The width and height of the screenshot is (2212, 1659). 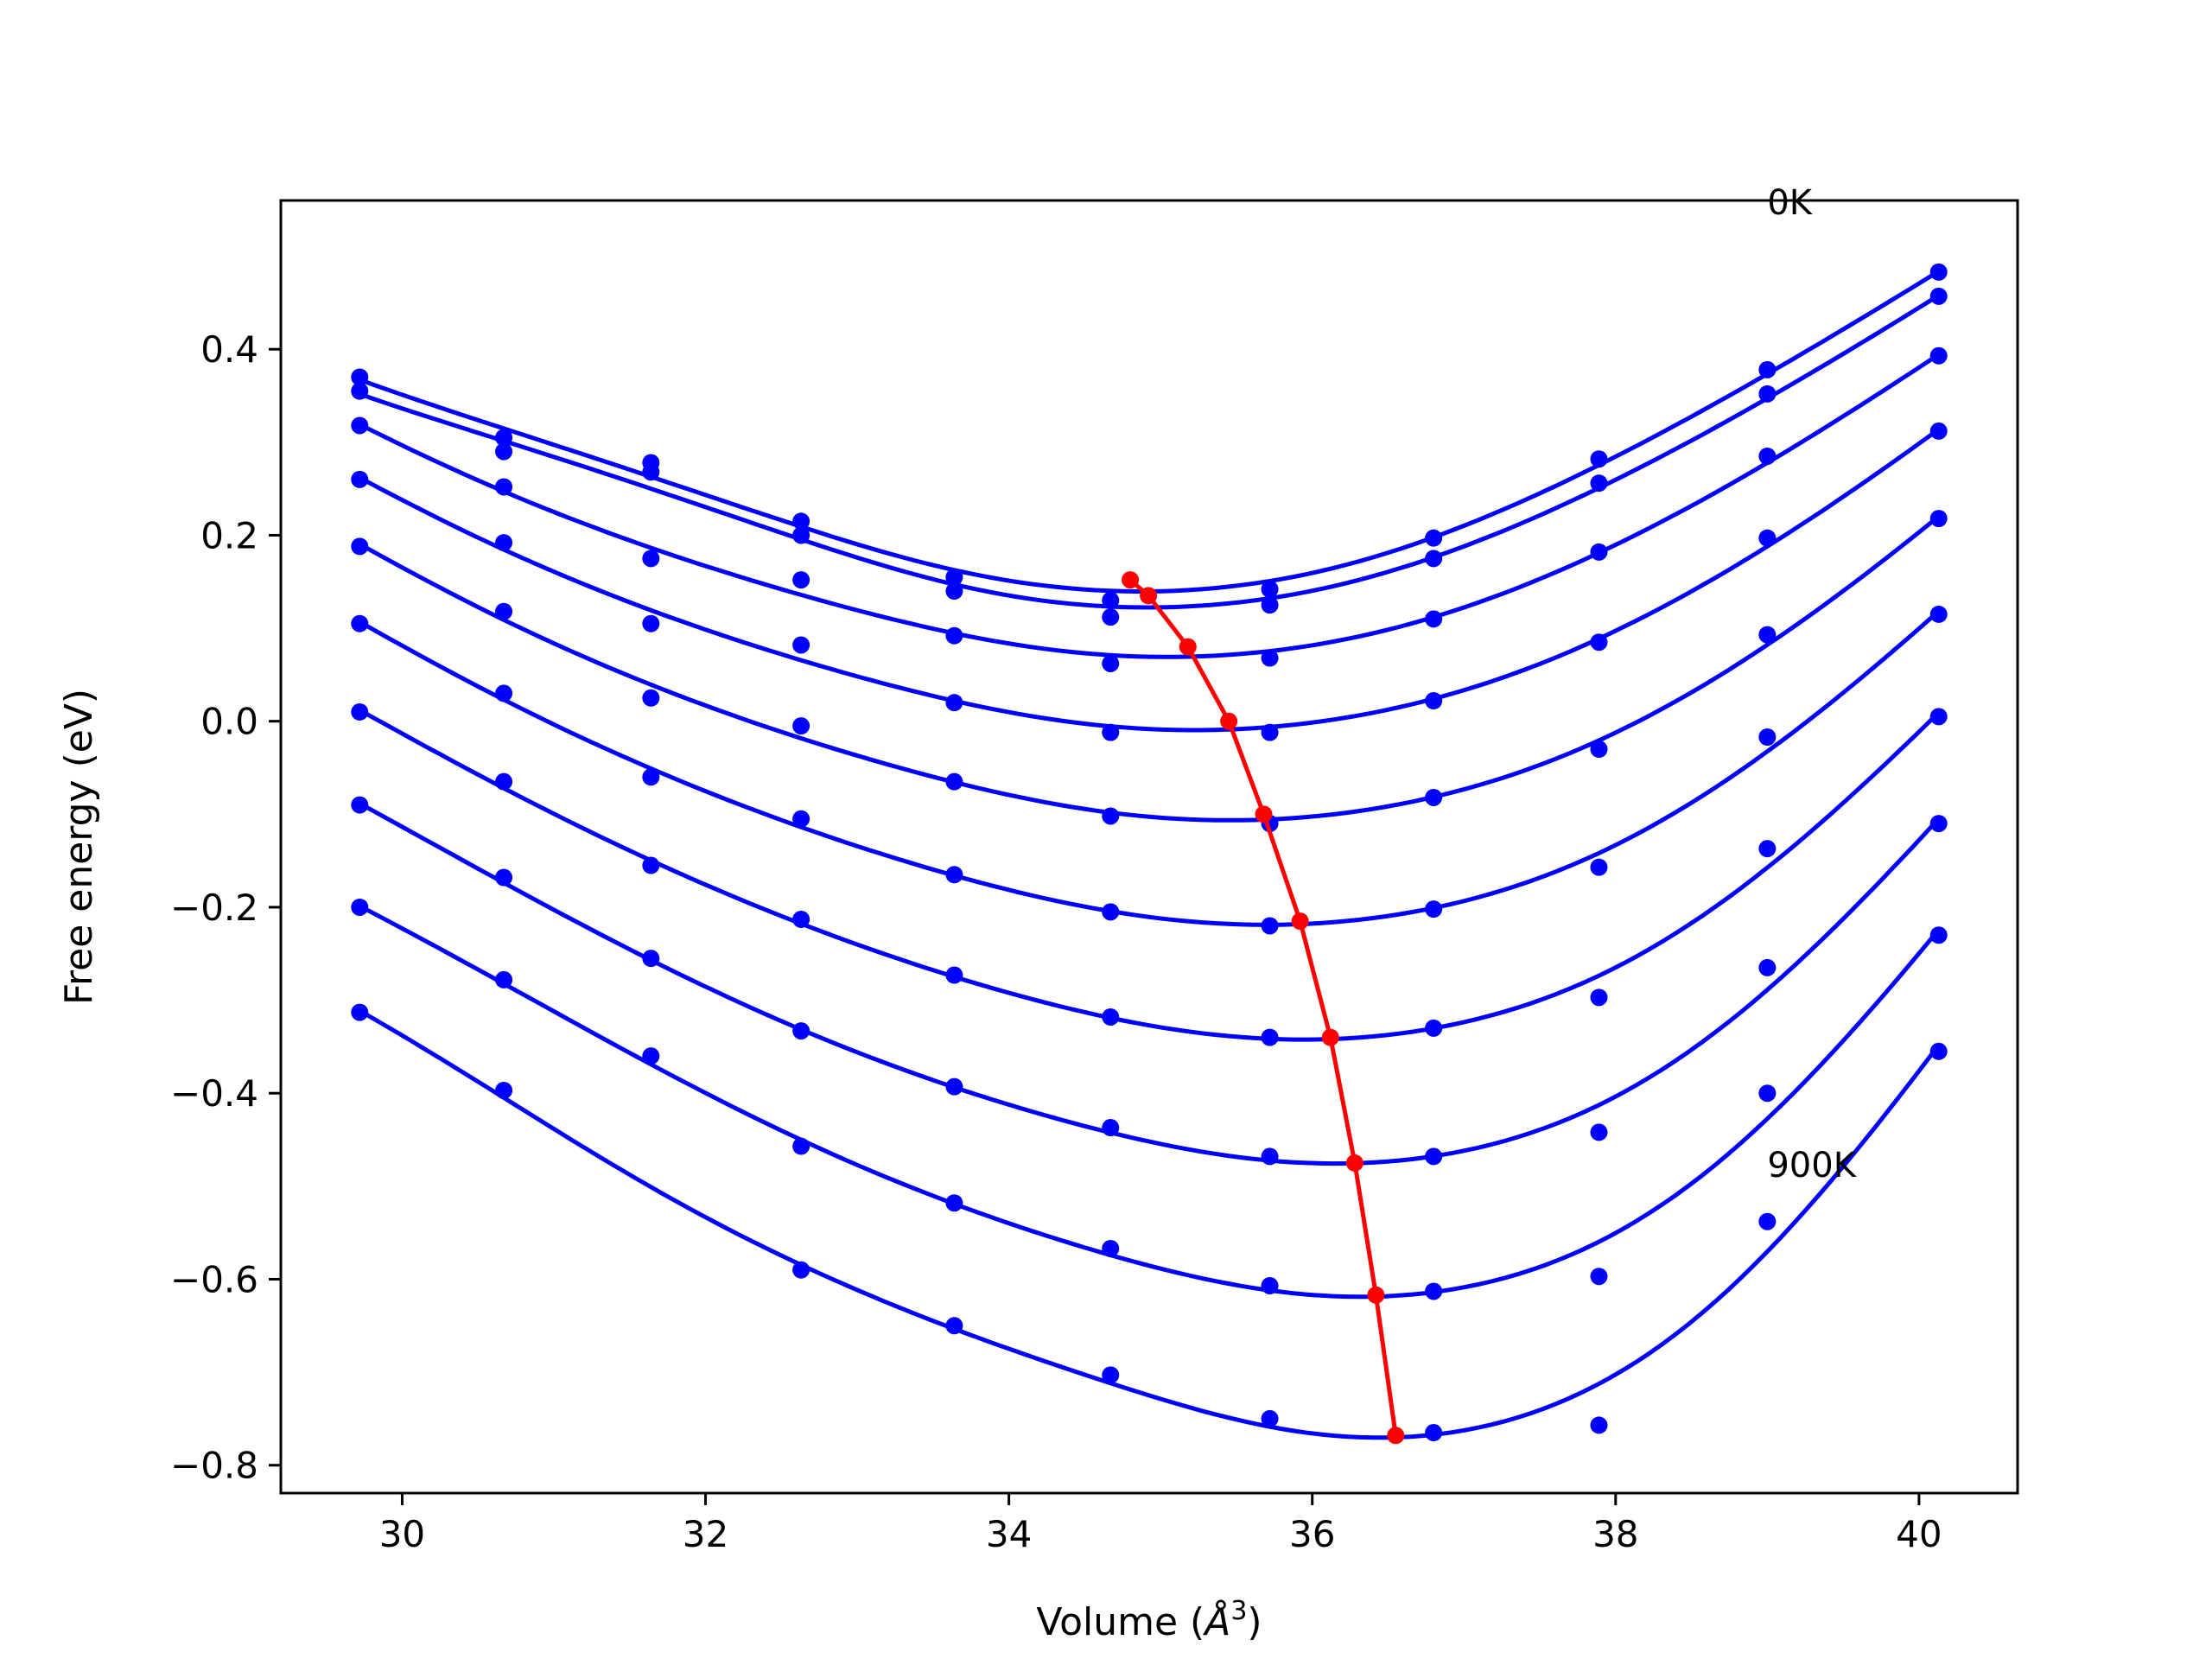 I want to click on x-tick-label-3: 36, so click(x=1312, y=1534).